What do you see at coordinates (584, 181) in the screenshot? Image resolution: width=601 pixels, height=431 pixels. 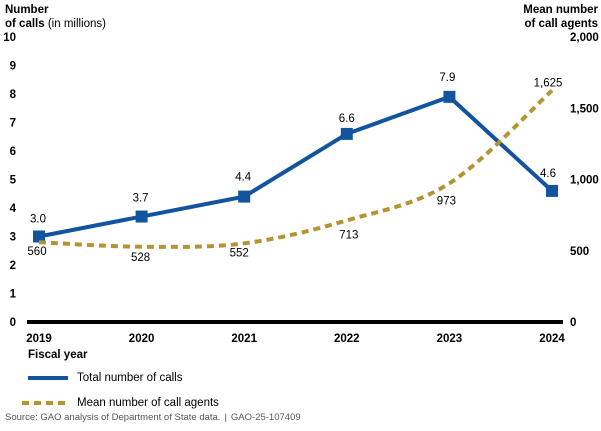 I see `right-tick-label: 1,000` at bounding box center [584, 181].